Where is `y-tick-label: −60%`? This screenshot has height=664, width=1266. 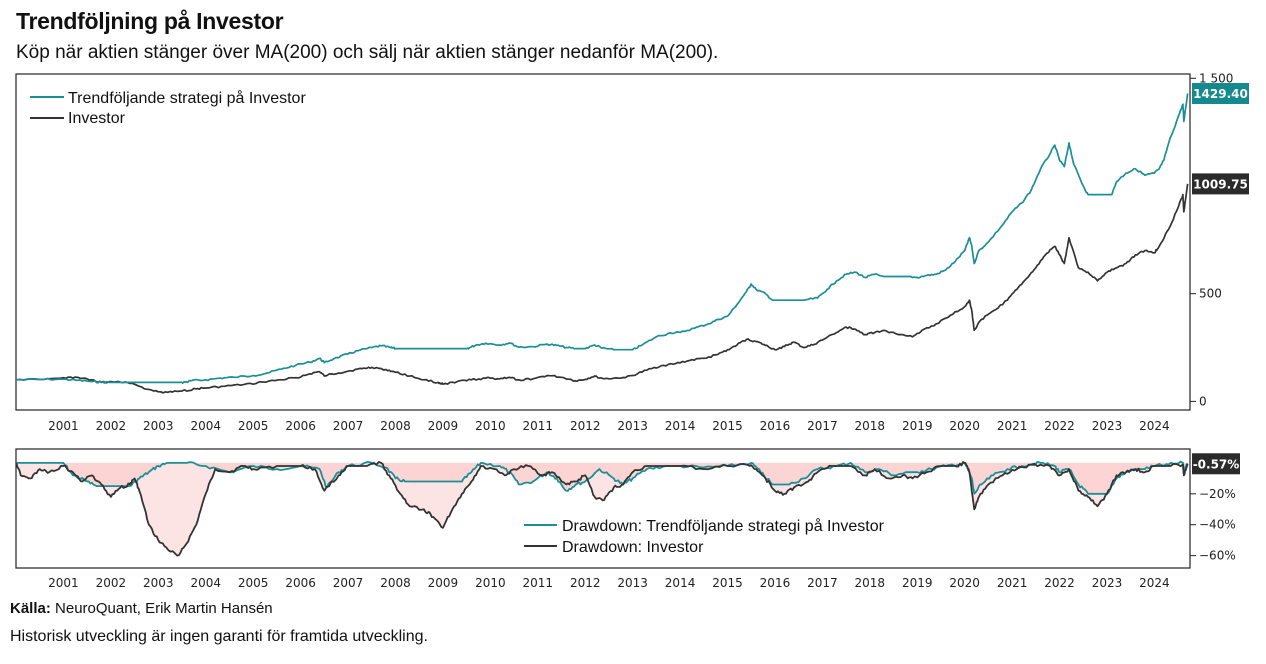 y-tick-label: −60% is located at coordinates (1217, 556).